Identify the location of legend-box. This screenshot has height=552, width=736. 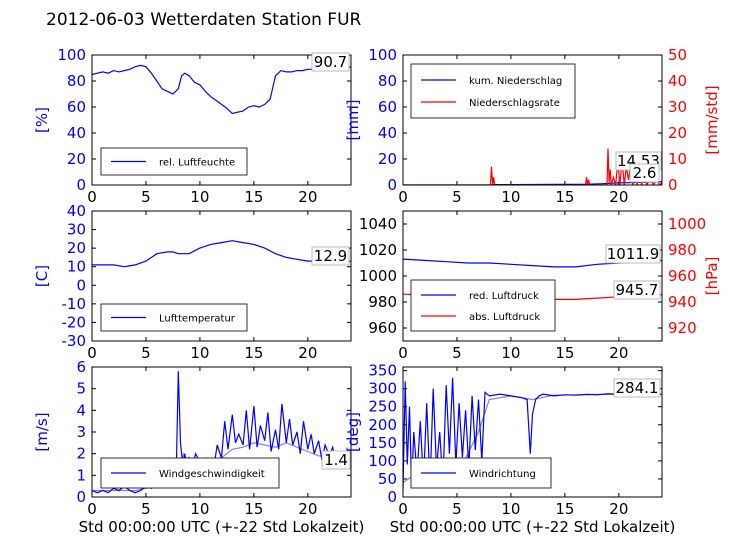
(483, 305).